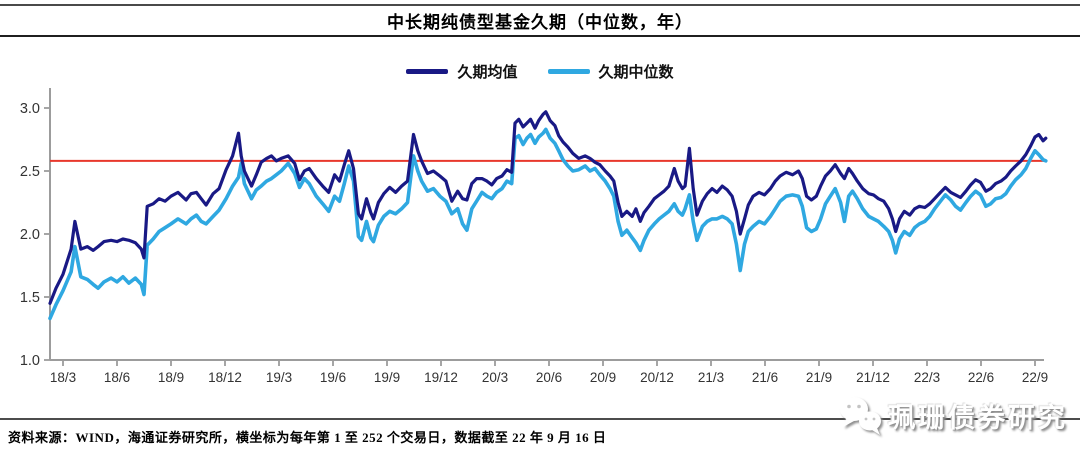 The width and height of the screenshot is (1080, 473). What do you see at coordinates (117, 377) in the screenshot?
I see `x-tick-label: 18/6` at bounding box center [117, 377].